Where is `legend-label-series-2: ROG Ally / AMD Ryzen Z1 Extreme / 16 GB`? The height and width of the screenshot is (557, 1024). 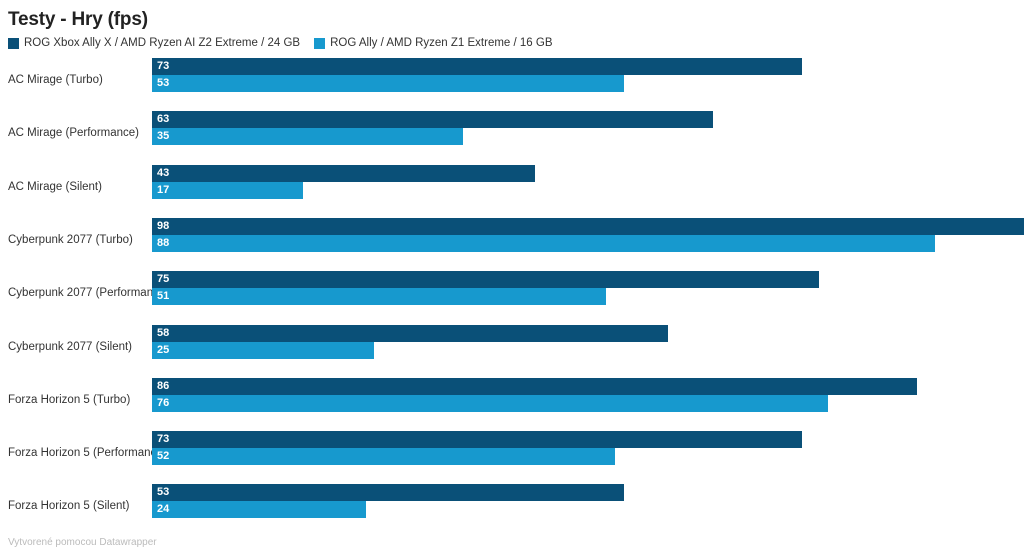
legend-label-series-2: ROG Ally / AMD Ryzen Z1 Extreme / 16 GB is located at coordinates (441, 42).